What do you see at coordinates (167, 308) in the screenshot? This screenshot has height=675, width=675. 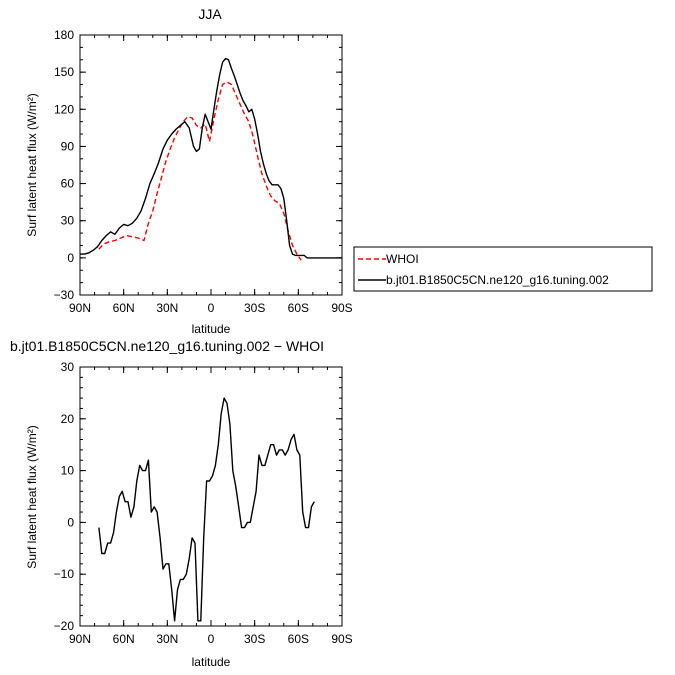 I see `top-x-tick-label: 30N` at bounding box center [167, 308].